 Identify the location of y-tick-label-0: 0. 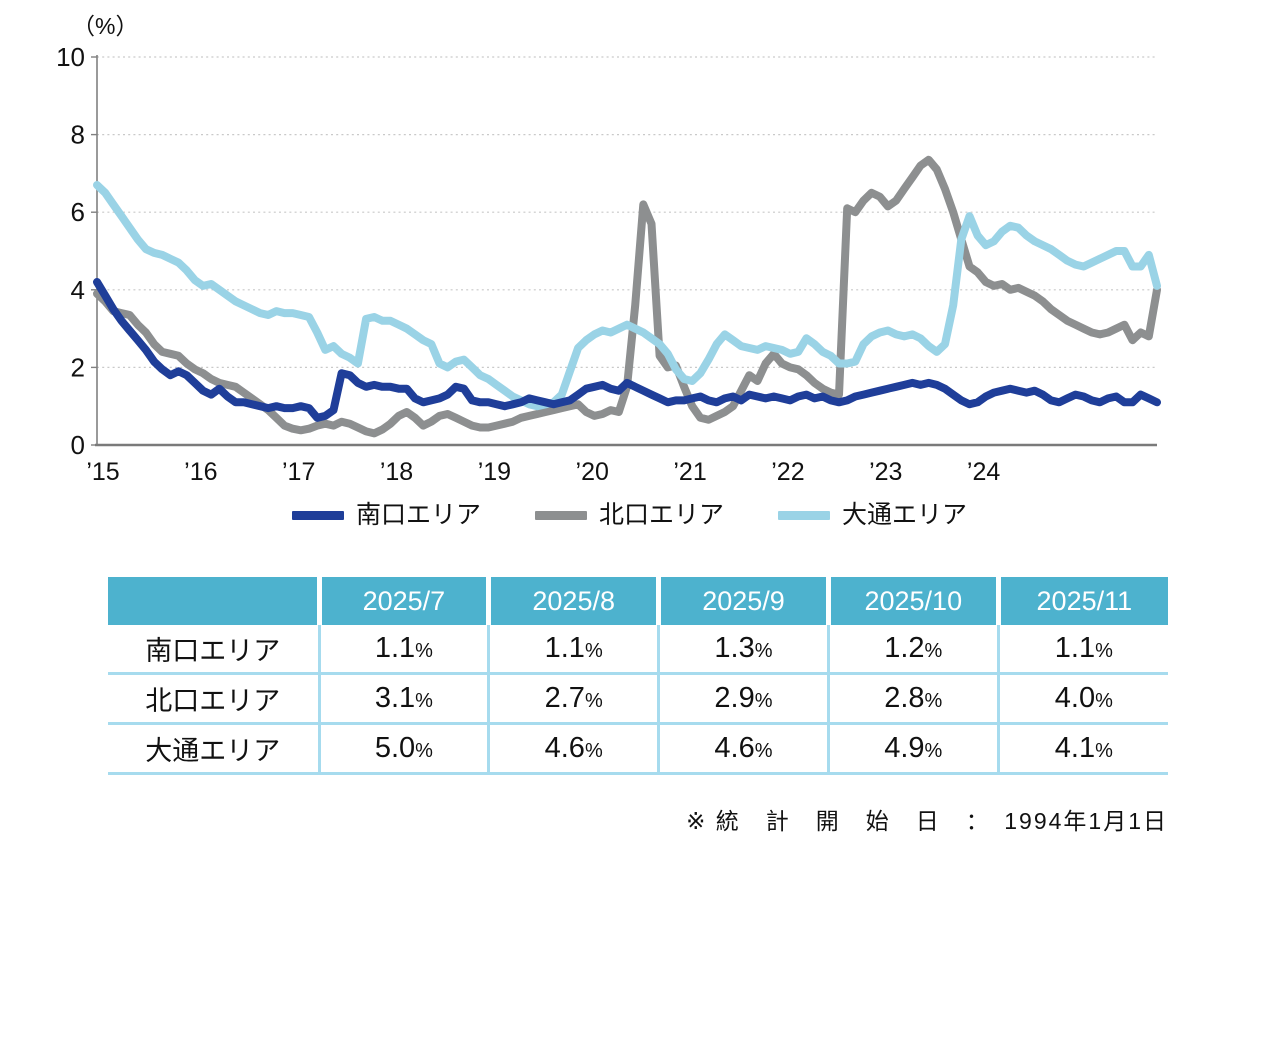
(78, 445).